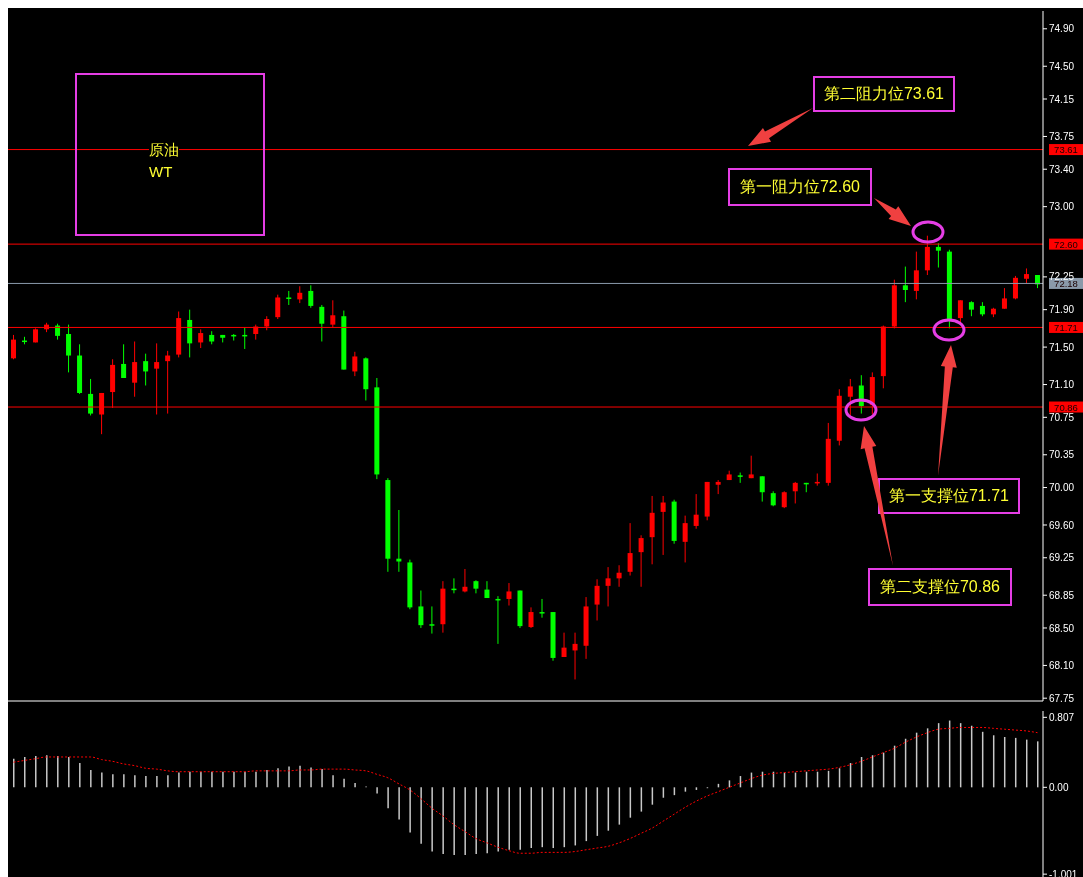 This screenshot has width=1083, height=877. What do you see at coordinates (1062, 99) in the screenshot?
I see `y-tick-label: 74.15` at bounding box center [1062, 99].